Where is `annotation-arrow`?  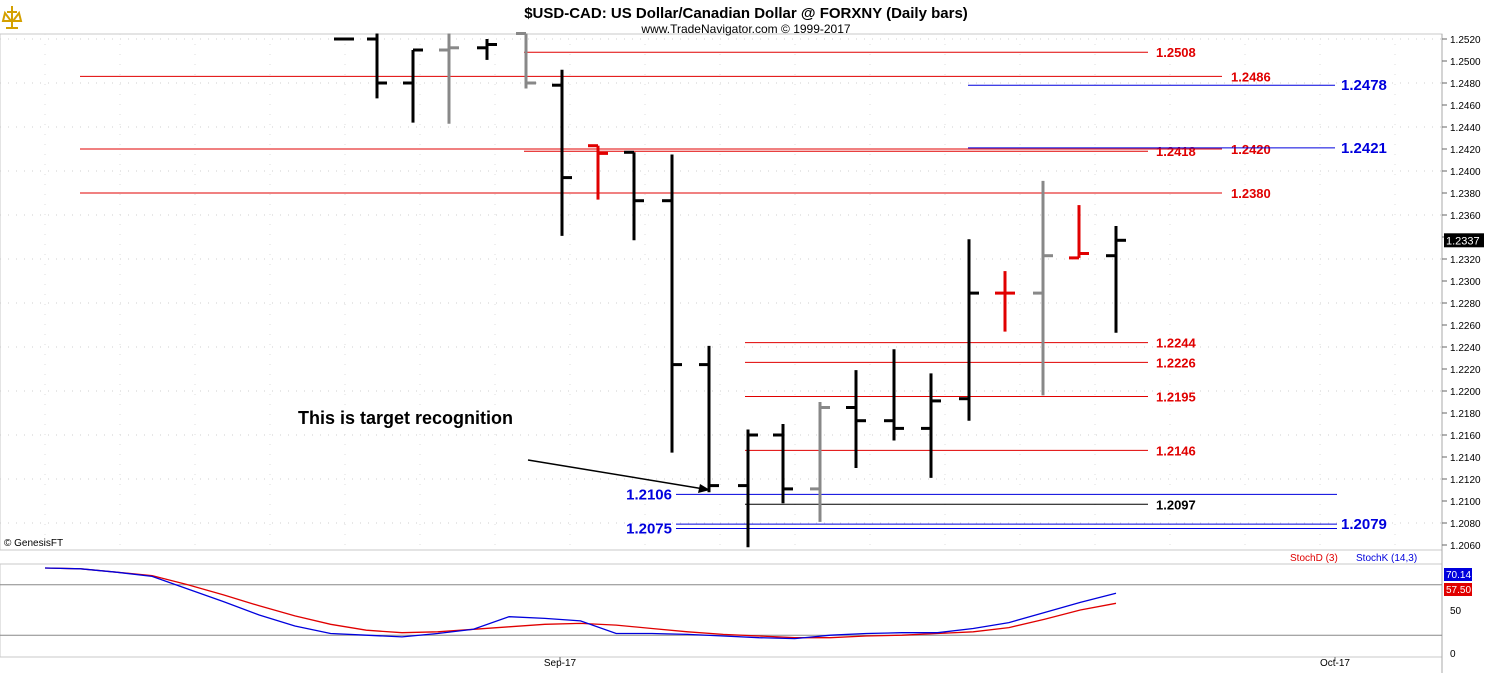
annotation-arrow is located at coordinates (619, 475).